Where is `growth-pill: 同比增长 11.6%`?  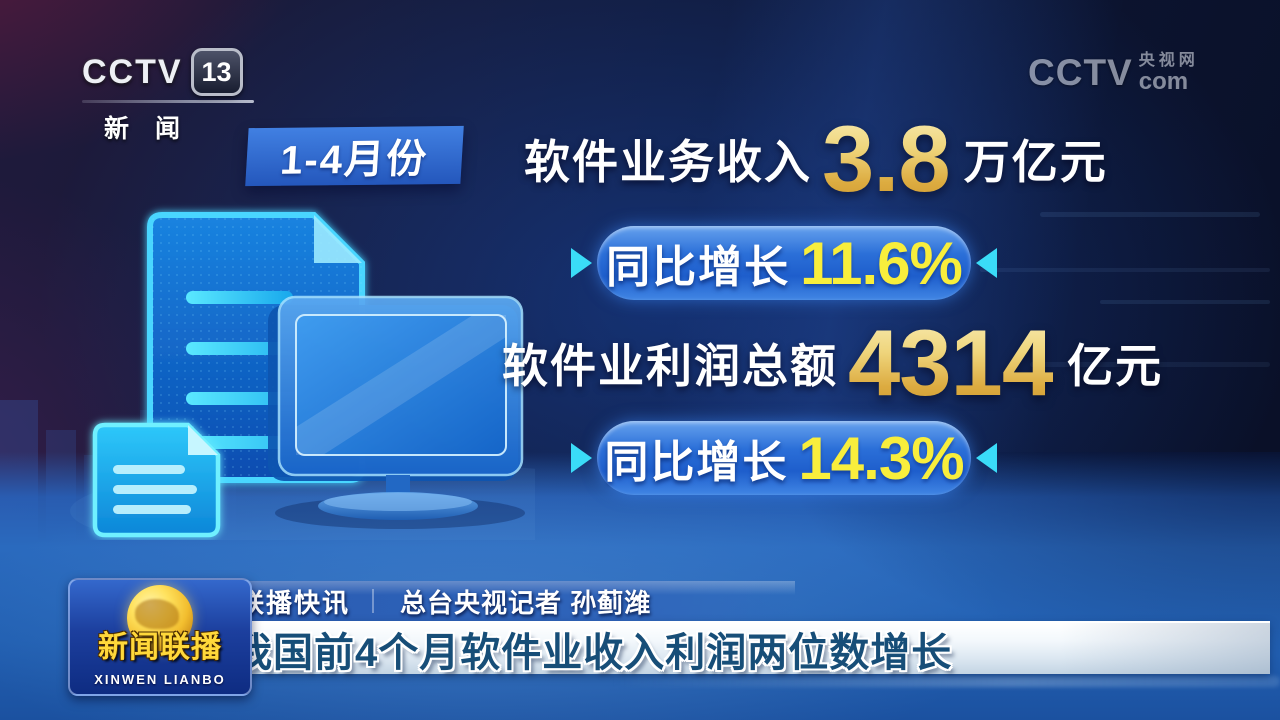
growth-pill: 同比增长 11.6% is located at coordinates (784, 263).